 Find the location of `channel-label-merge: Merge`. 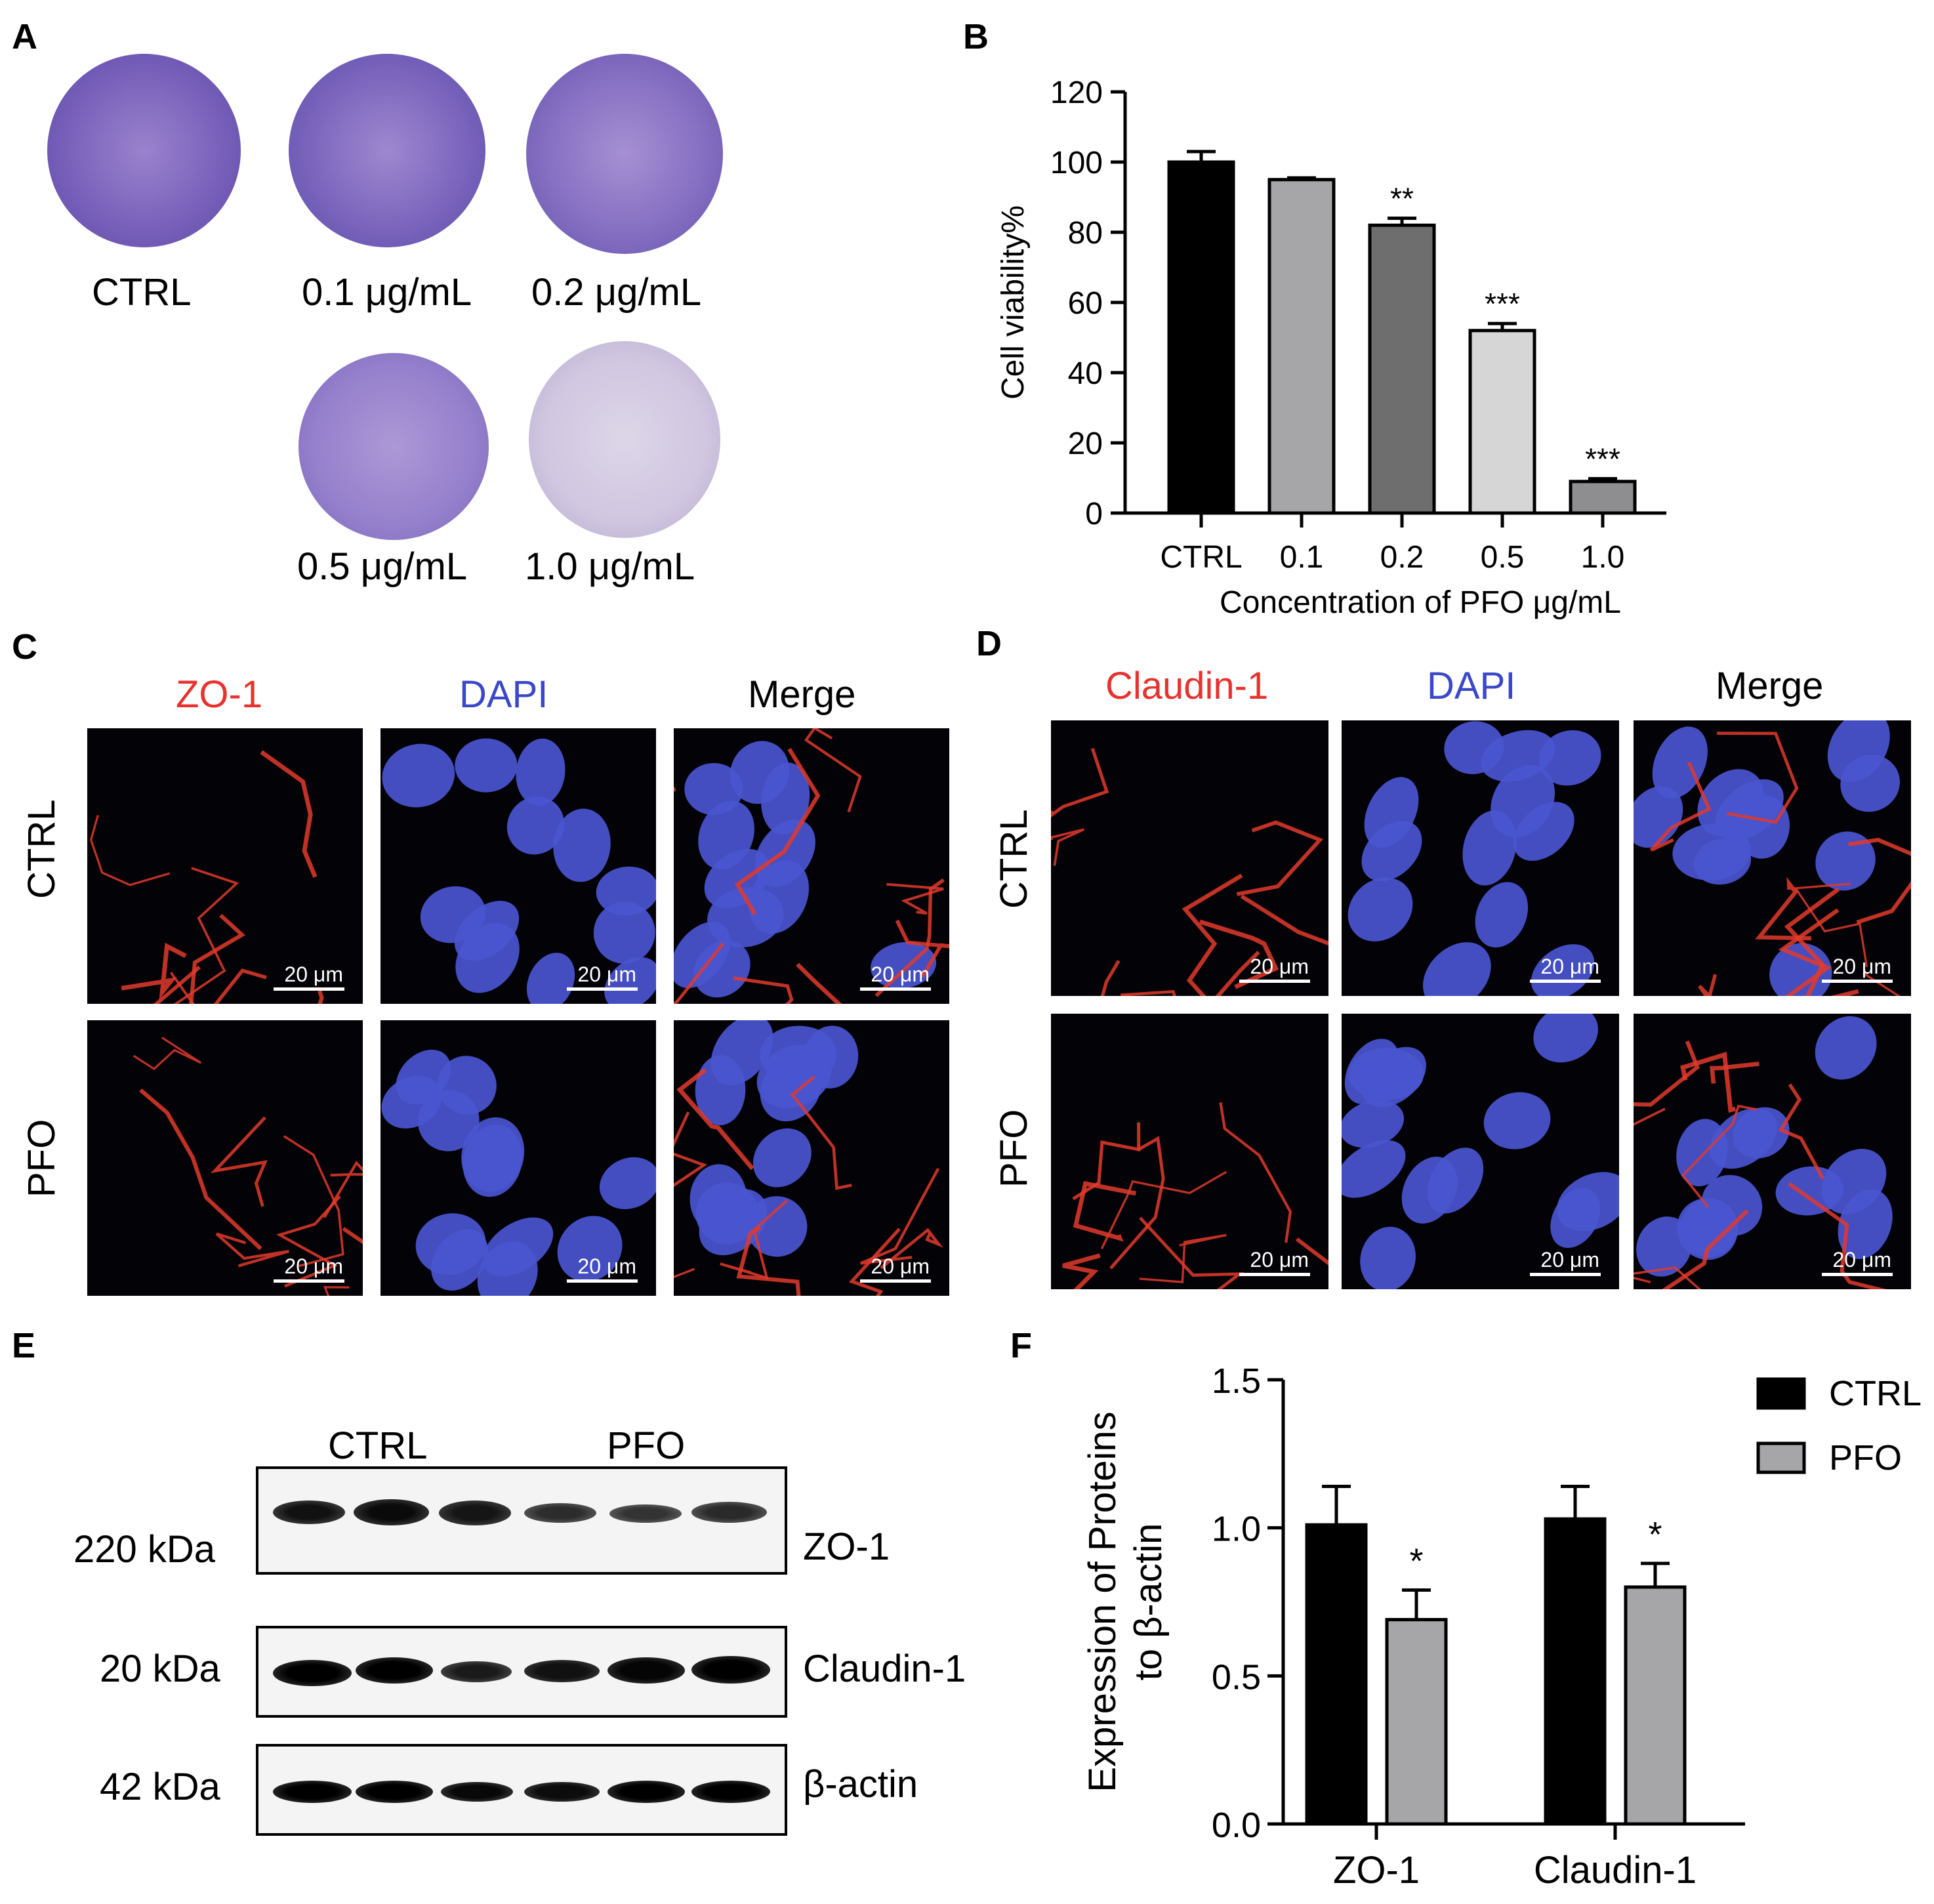

channel-label-merge: Merge is located at coordinates (802, 694).